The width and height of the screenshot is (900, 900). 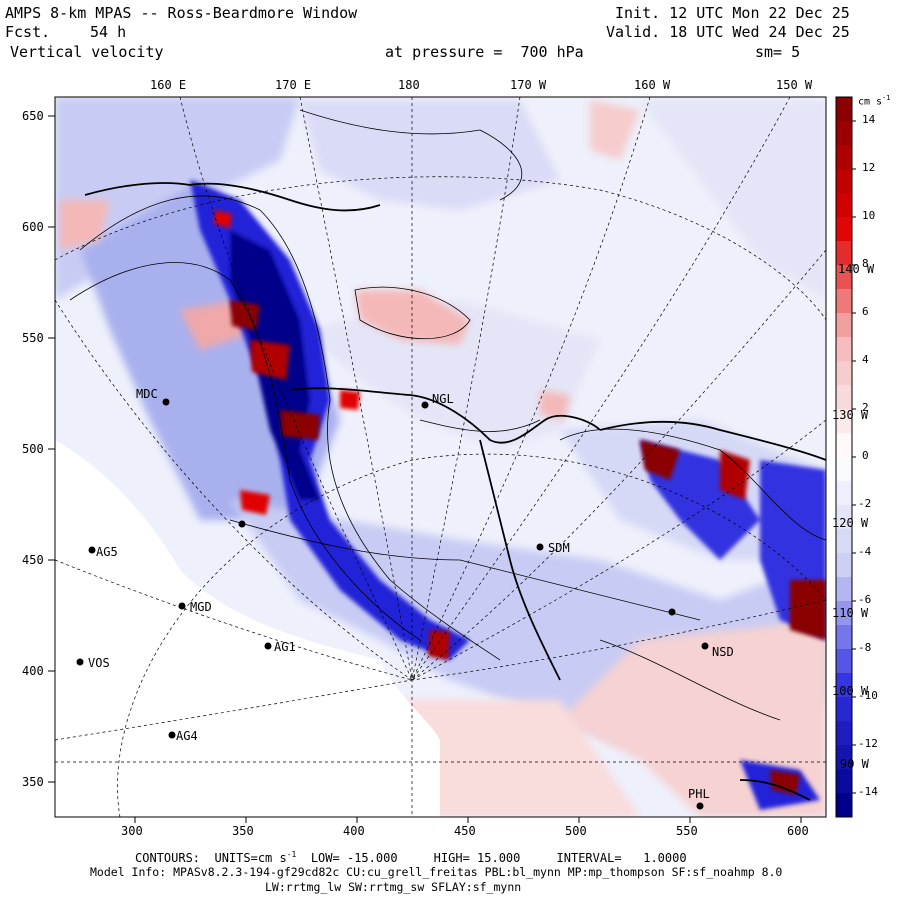 What do you see at coordinates (243, 831) in the screenshot?
I see `x-label: 350` at bounding box center [243, 831].